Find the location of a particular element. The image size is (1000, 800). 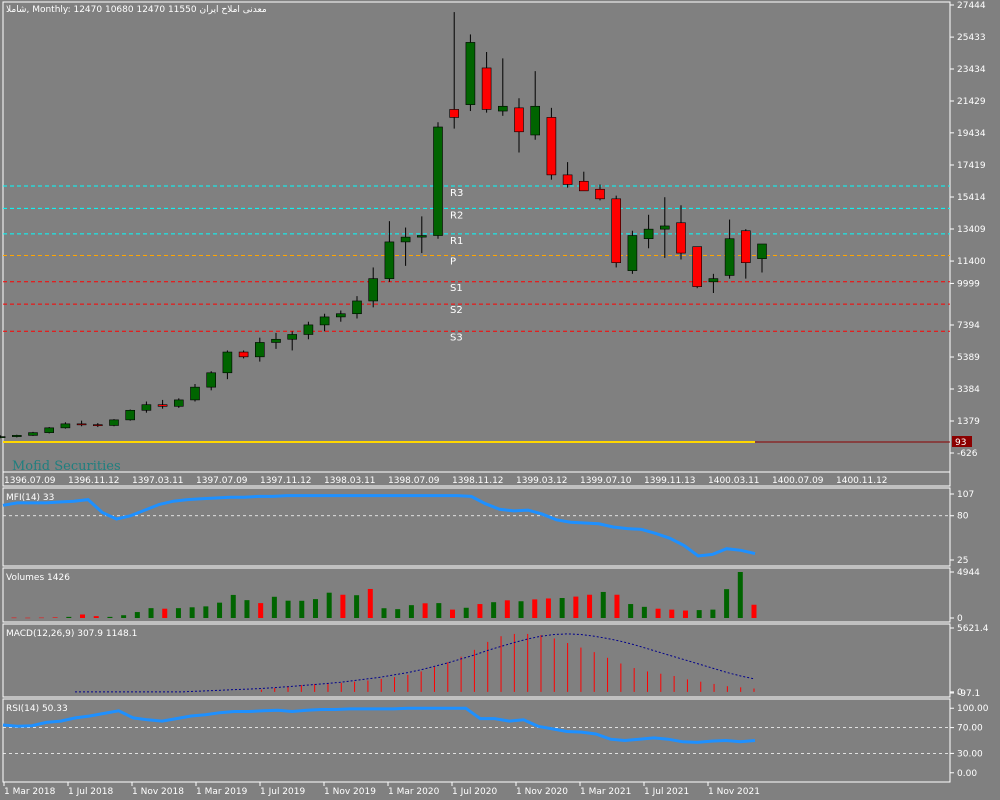

y-tick-label: 5621.4 is located at coordinates (973, 629).